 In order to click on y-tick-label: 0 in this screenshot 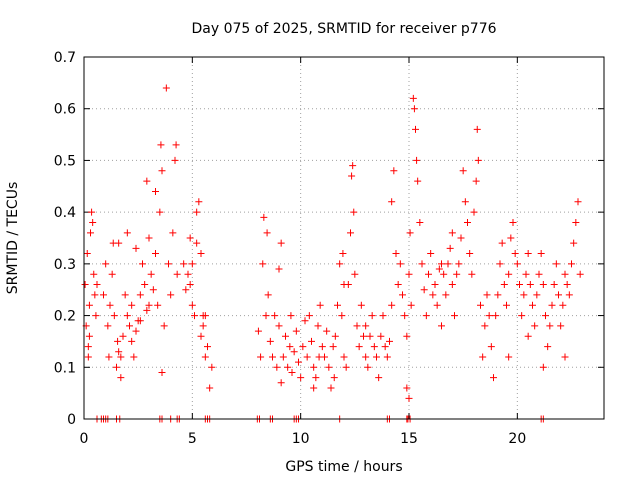, I will do `click(71, 420)`.